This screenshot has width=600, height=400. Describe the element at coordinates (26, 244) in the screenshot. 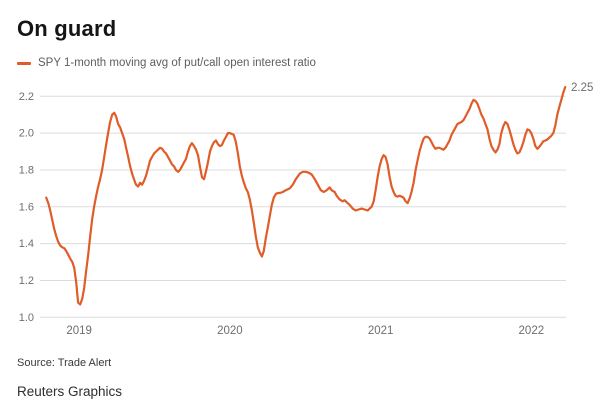

I see `y-axis-label: 1.4` at that location.